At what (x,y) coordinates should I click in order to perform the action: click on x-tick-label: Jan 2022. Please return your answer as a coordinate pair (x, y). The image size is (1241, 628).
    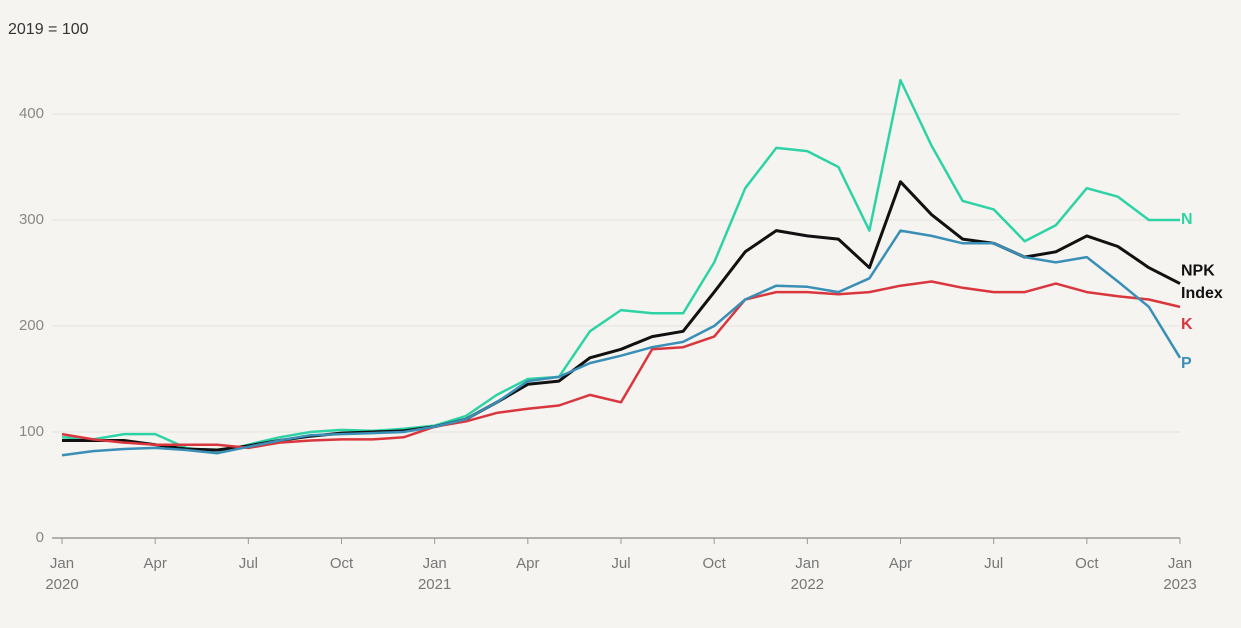
    Looking at the image, I should click on (807, 574).